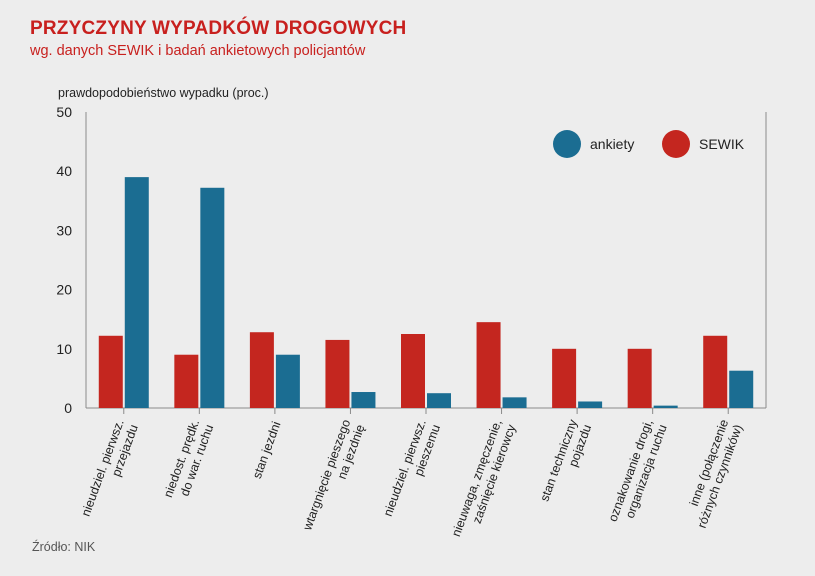 The height and width of the screenshot is (576, 815). What do you see at coordinates (64, 230) in the screenshot?
I see `y-tick-label: 30` at bounding box center [64, 230].